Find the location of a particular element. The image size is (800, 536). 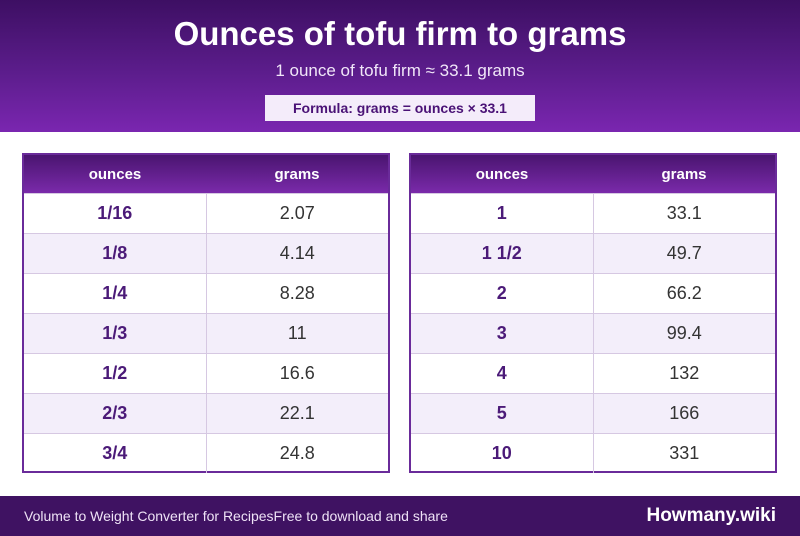

ounces-cell: 1/3 is located at coordinates (115, 333).